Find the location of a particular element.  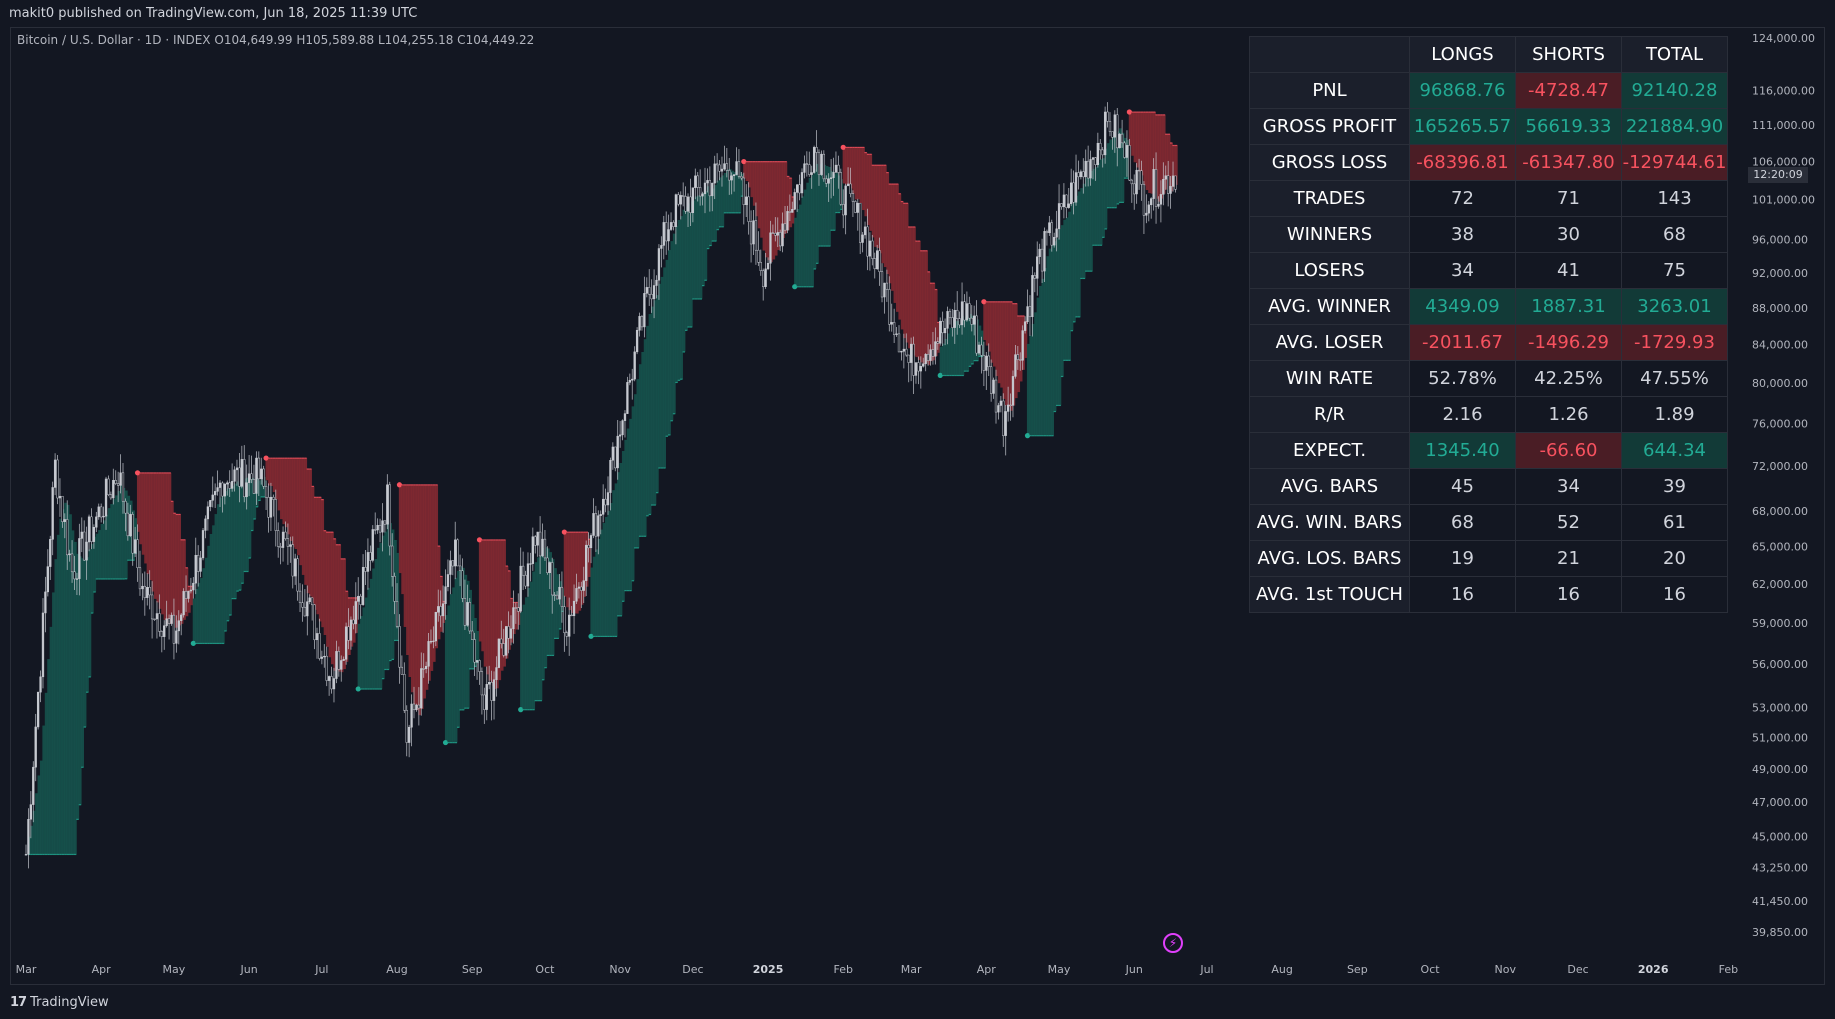

brand-name: TradingView is located at coordinates (69, 1002).